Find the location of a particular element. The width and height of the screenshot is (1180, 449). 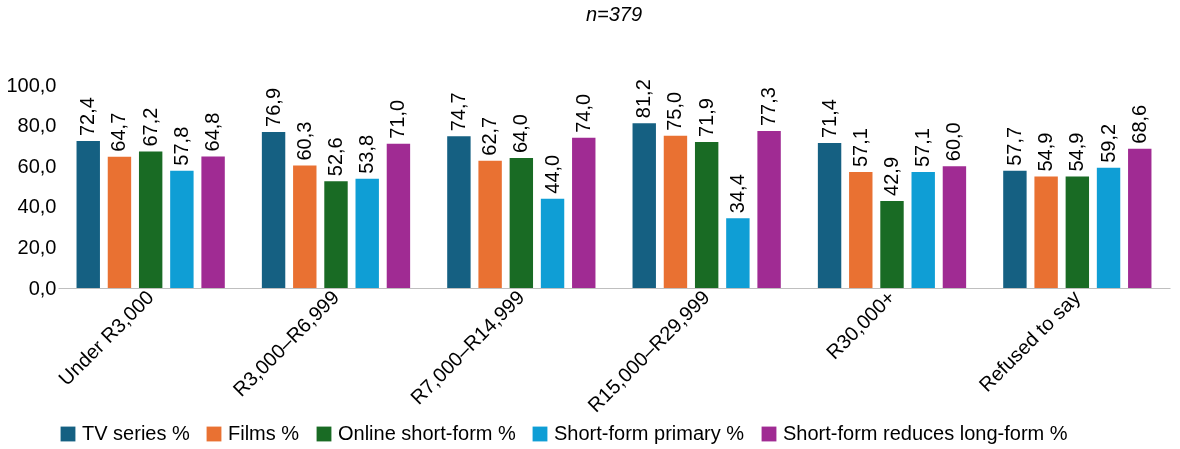

data-label: 71,0 is located at coordinates (397, 119).